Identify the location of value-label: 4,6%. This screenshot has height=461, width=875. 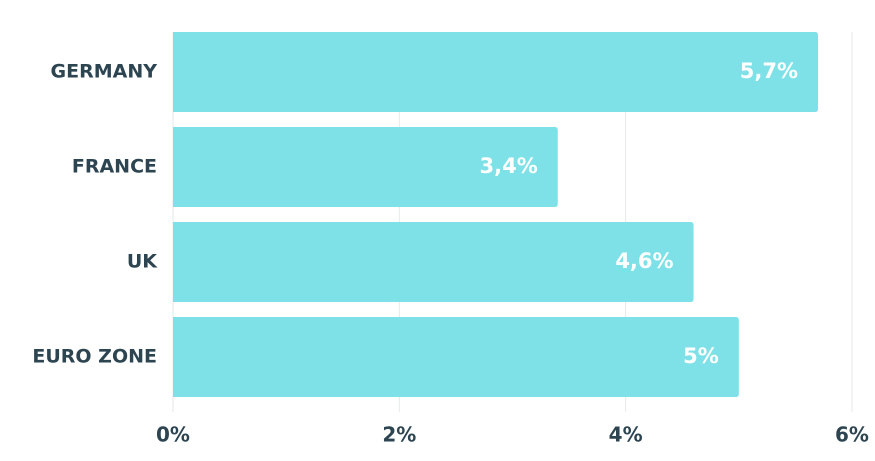
(644, 261).